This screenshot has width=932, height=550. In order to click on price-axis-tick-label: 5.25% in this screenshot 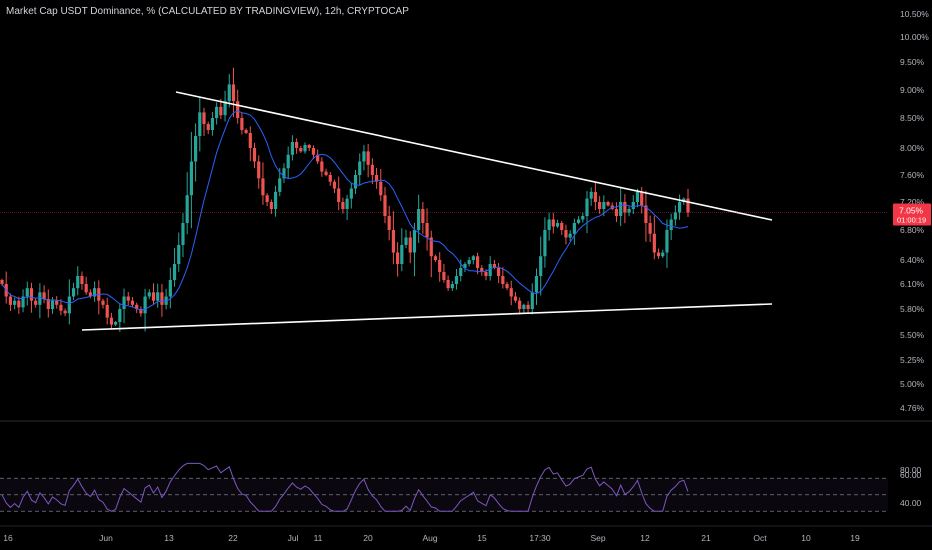, I will do `click(912, 360)`.